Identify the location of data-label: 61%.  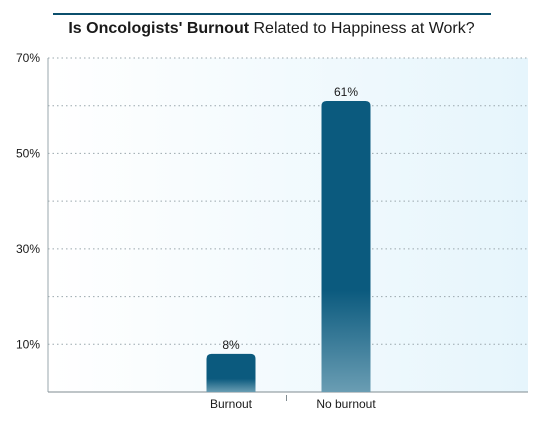
(346, 92).